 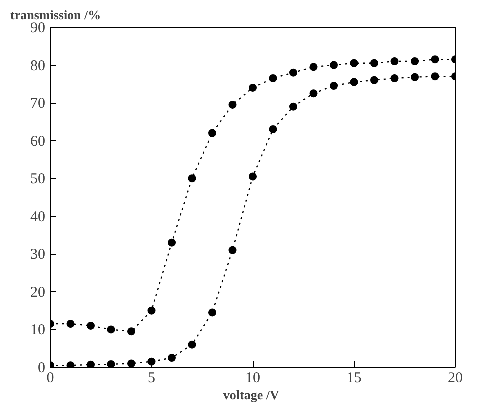 What do you see at coordinates (38, 104) in the screenshot?
I see `y-tick-label: 70` at bounding box center [38, 104].